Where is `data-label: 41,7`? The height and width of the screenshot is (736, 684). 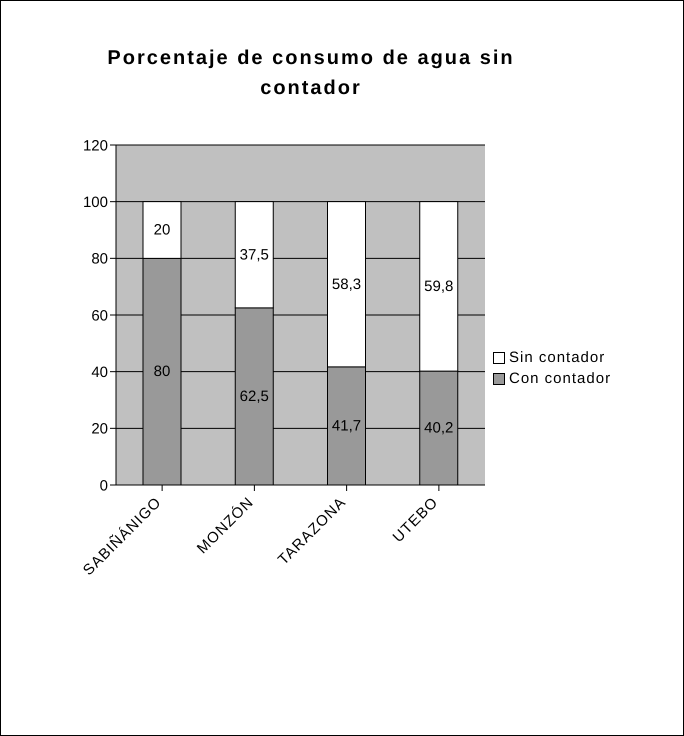
data-label: 41,7 is located at coordinates (347, 425).